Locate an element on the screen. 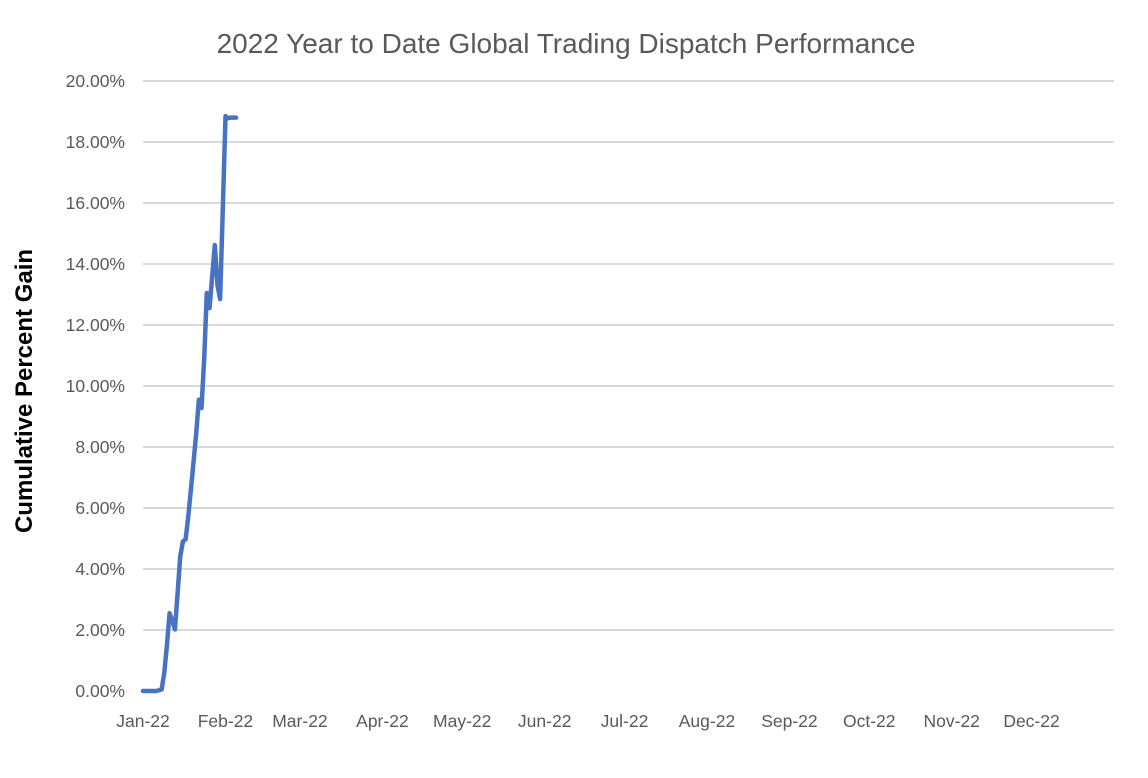 Image resolution: width=1148 pixels, height=778 pixels. x-tick-label: Nov-22 is located at coordinates (951, 721).